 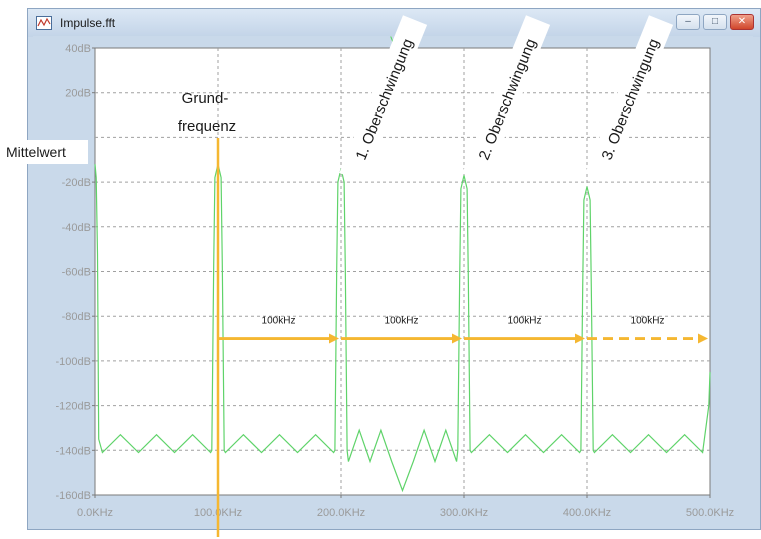 I want to click on fundamental-label-line2: frequenz, so click(x=207, y=126).